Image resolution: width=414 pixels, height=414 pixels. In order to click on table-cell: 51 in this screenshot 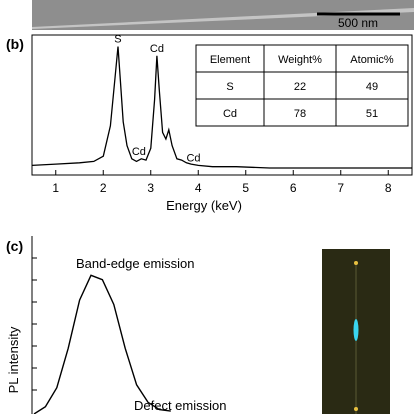, I will do `click(372, 114)`.